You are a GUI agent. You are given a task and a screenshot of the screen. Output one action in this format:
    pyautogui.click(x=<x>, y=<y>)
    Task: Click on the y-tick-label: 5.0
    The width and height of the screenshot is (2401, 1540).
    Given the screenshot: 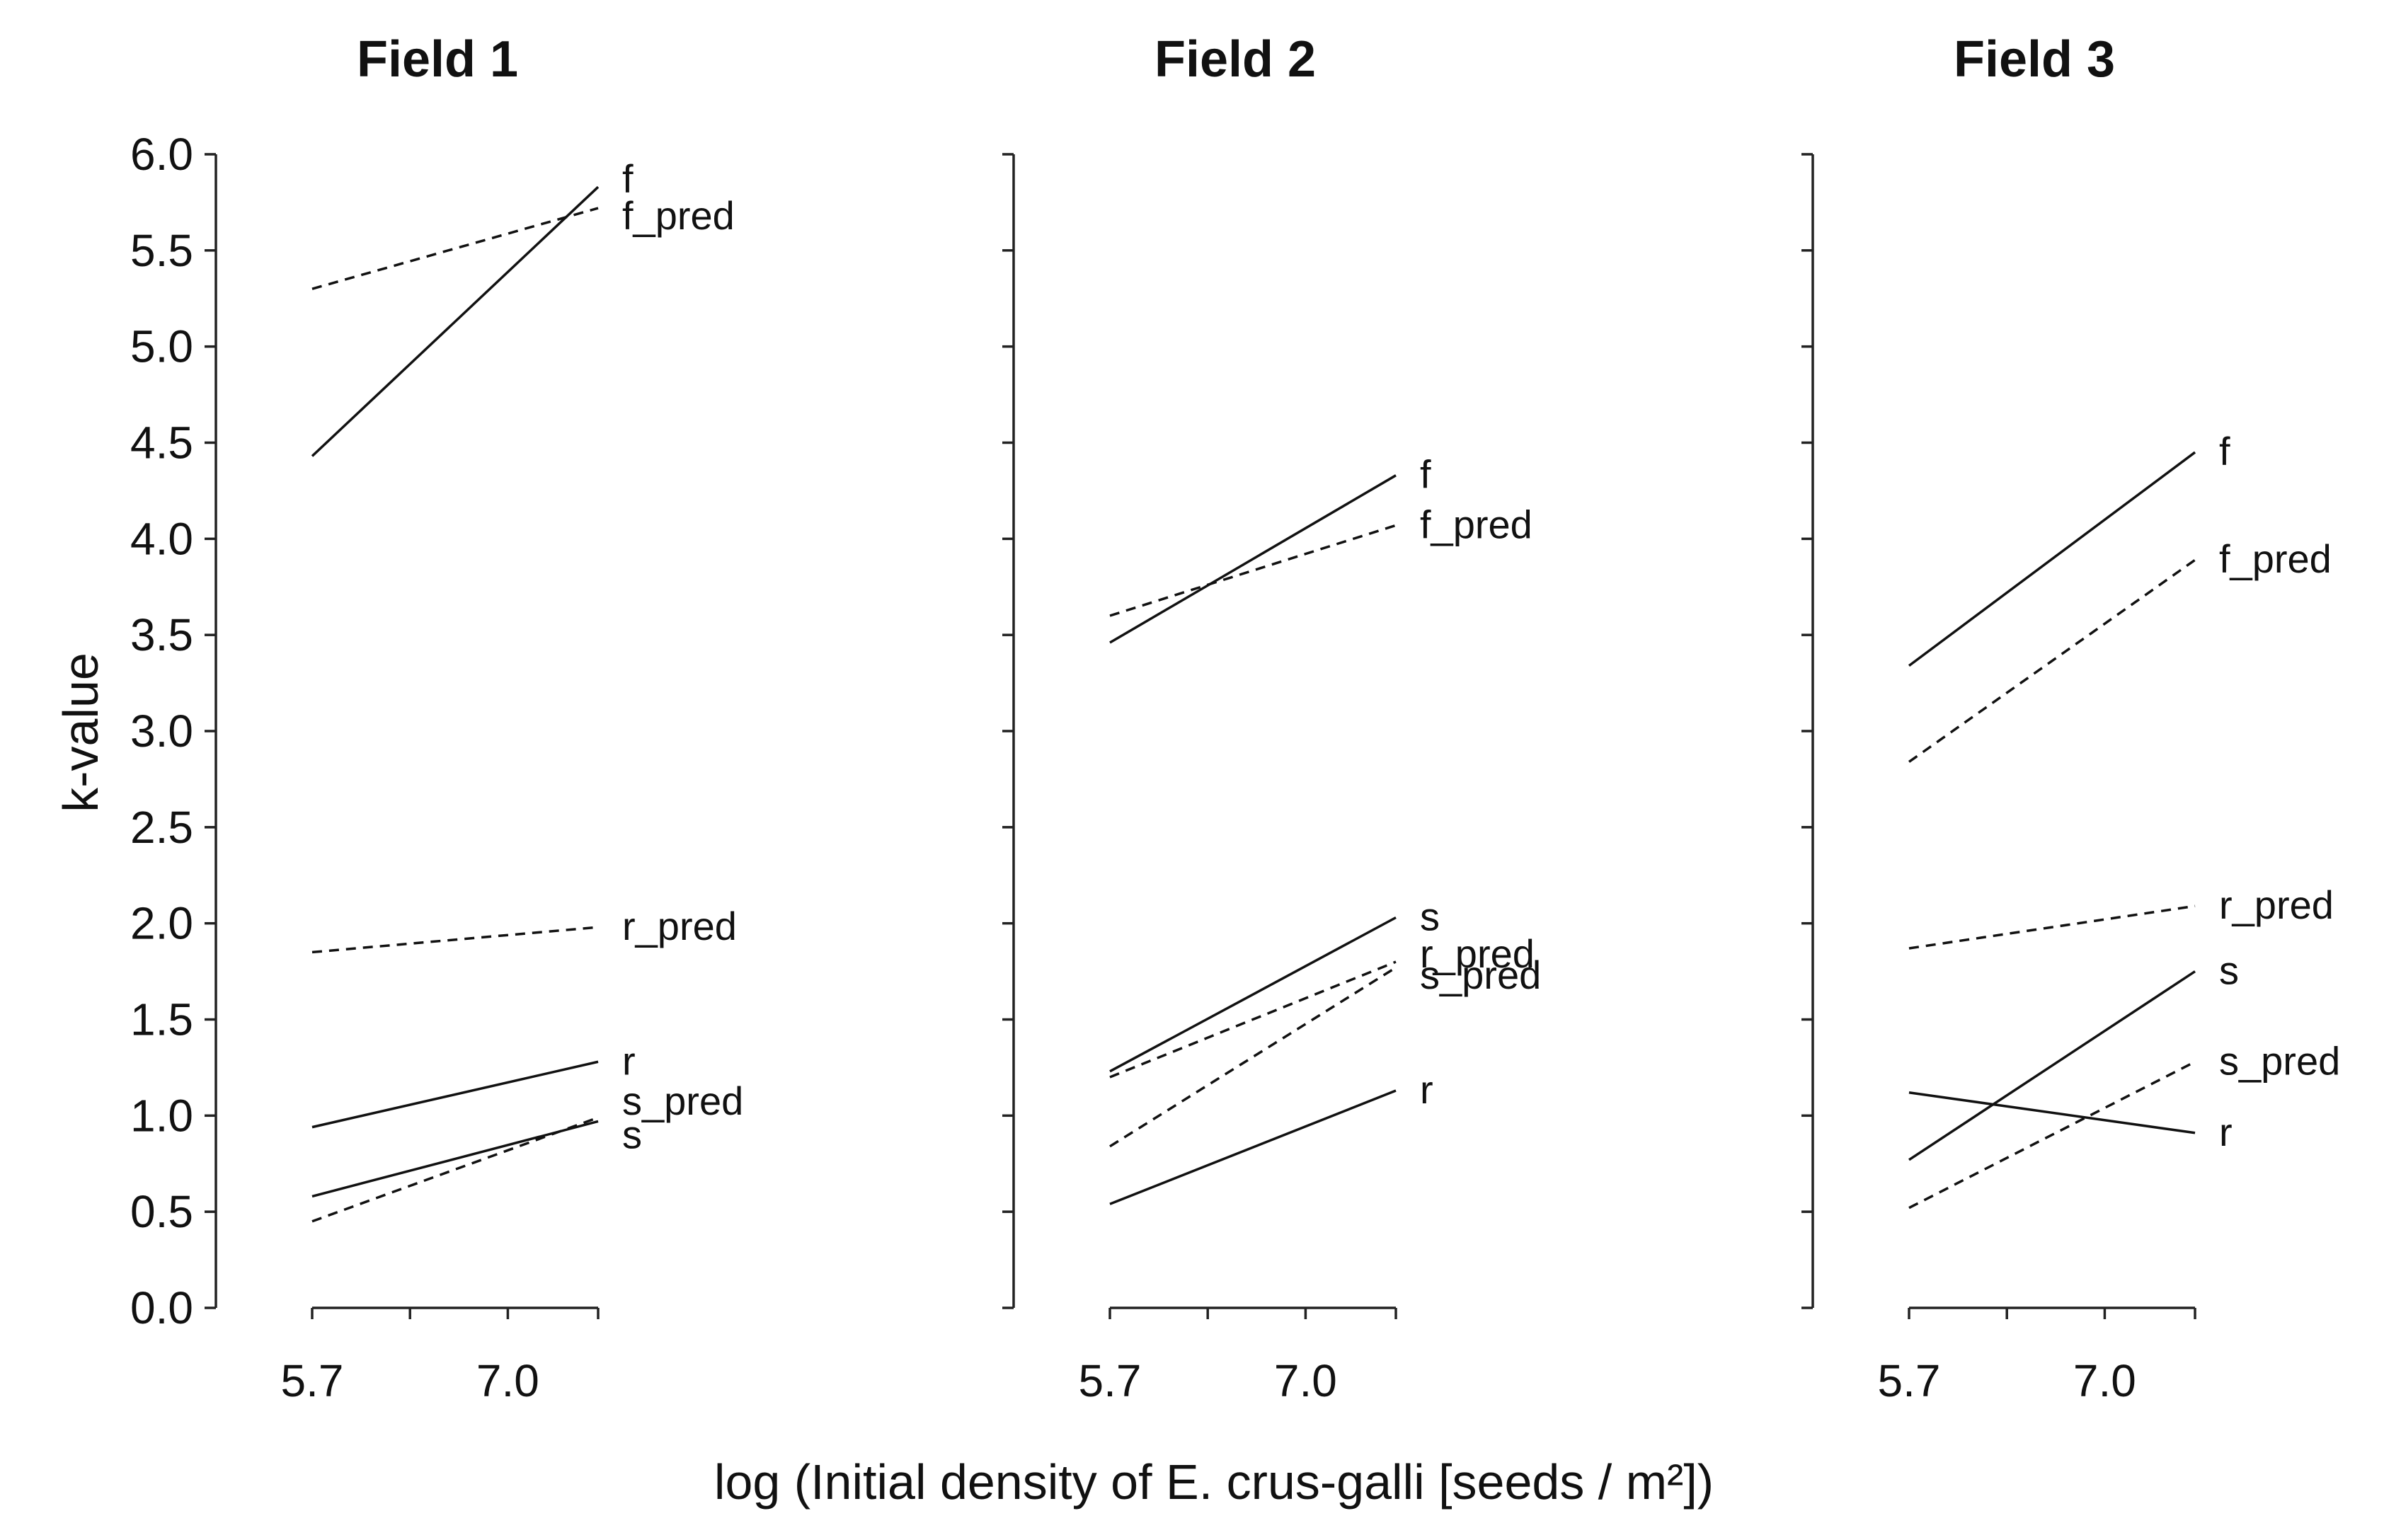 What is the action you would take?
    pyautogui.click(x=161, y=347)
    